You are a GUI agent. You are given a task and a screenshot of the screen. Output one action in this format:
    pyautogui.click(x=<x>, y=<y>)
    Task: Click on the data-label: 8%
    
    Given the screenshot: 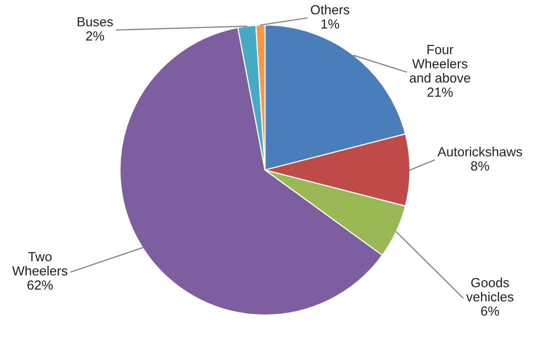 What is the action you would take?
    pyautogui.click(x=480, y=166)
    